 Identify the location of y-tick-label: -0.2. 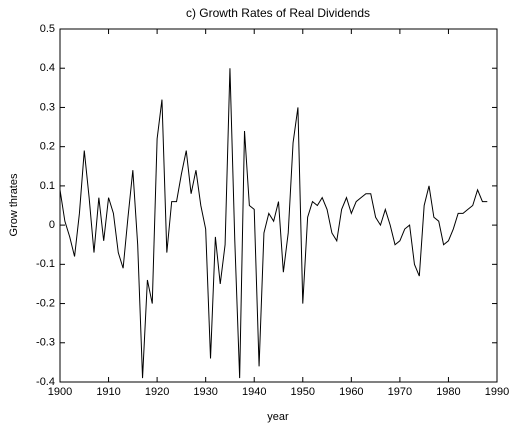
(45, 303).